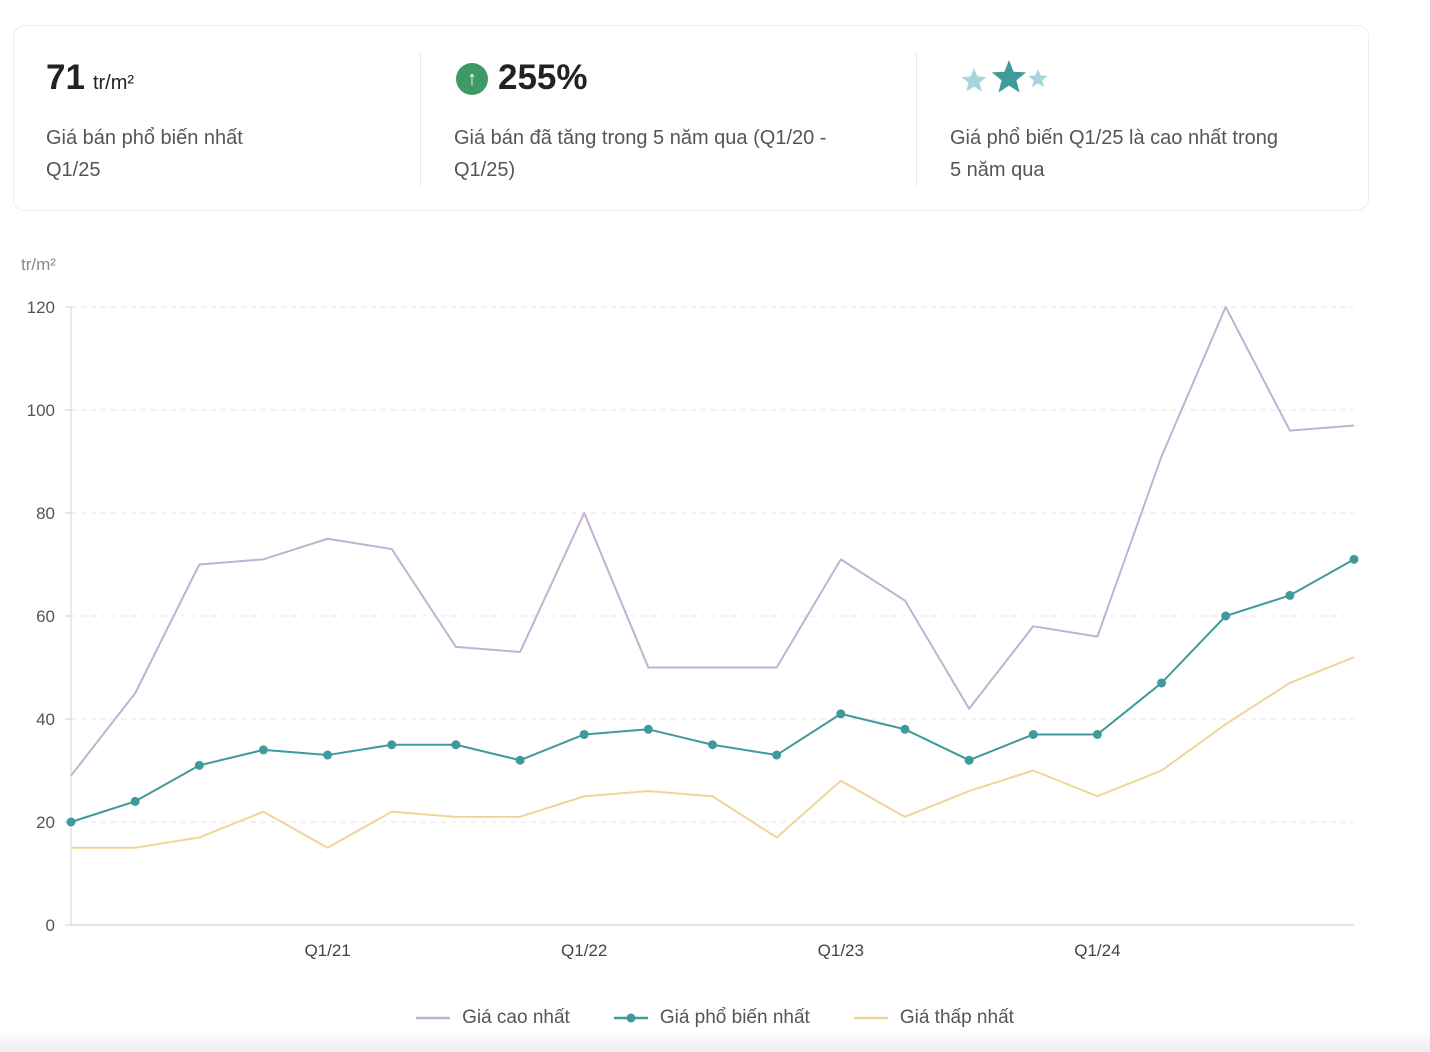 The height and width of the screenshot is (1052, 1430). I want to click on legend-label: Giá phổ biến nhất, so click(734, 1017).